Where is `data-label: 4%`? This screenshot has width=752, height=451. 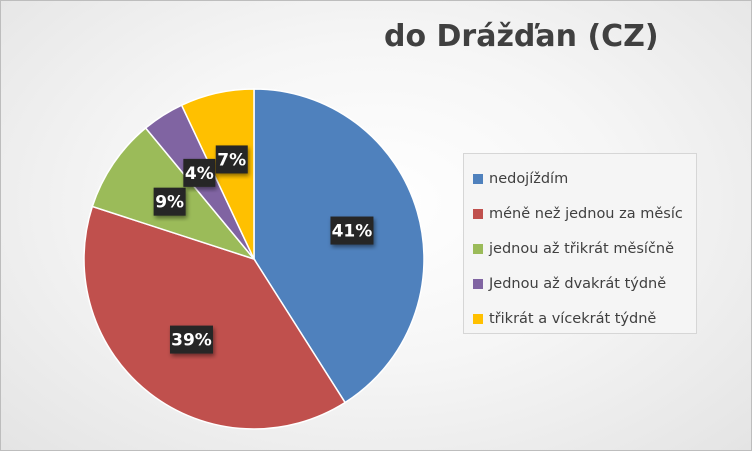 data-label: 4% is located at coordinates (199, 172).